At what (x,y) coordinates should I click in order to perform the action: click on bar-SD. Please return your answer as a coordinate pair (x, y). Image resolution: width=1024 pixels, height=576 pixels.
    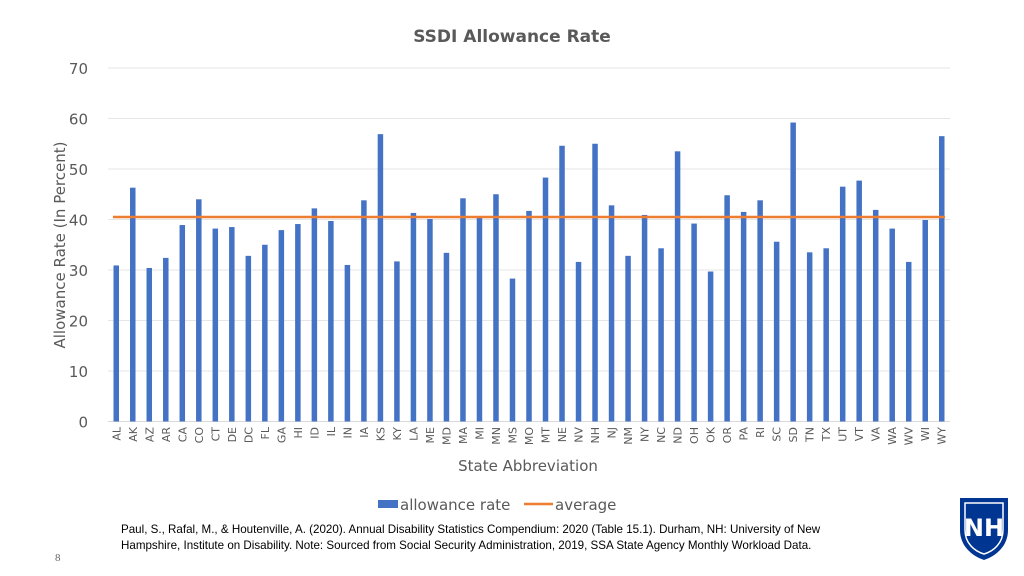
    Looking at the image, I should click on (793, 272).